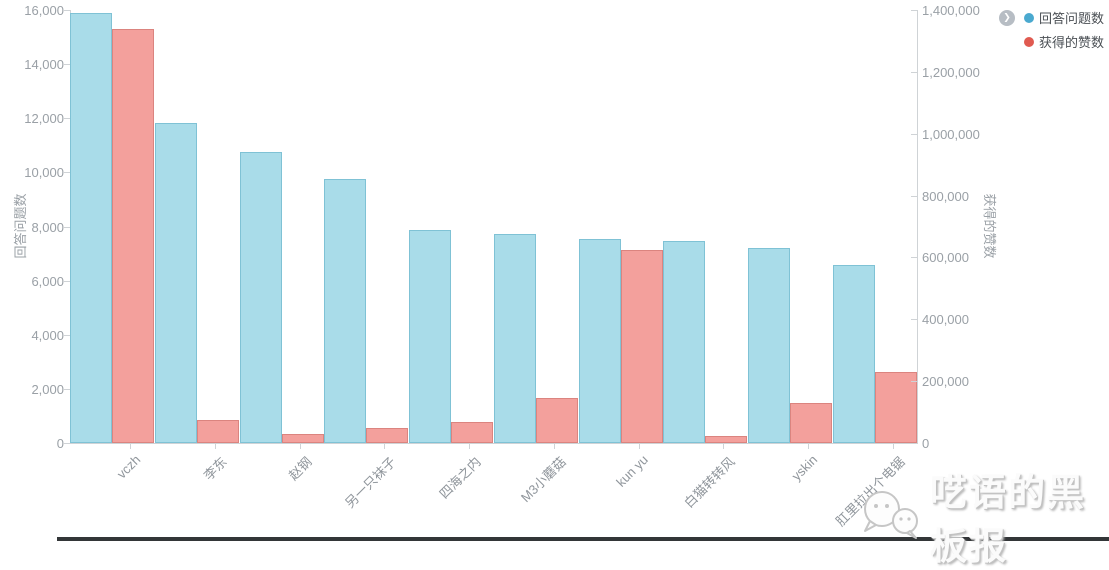 The image size is (1109, 570). I want to click on chevron-right-icon: ❯, so click(1007, 17).